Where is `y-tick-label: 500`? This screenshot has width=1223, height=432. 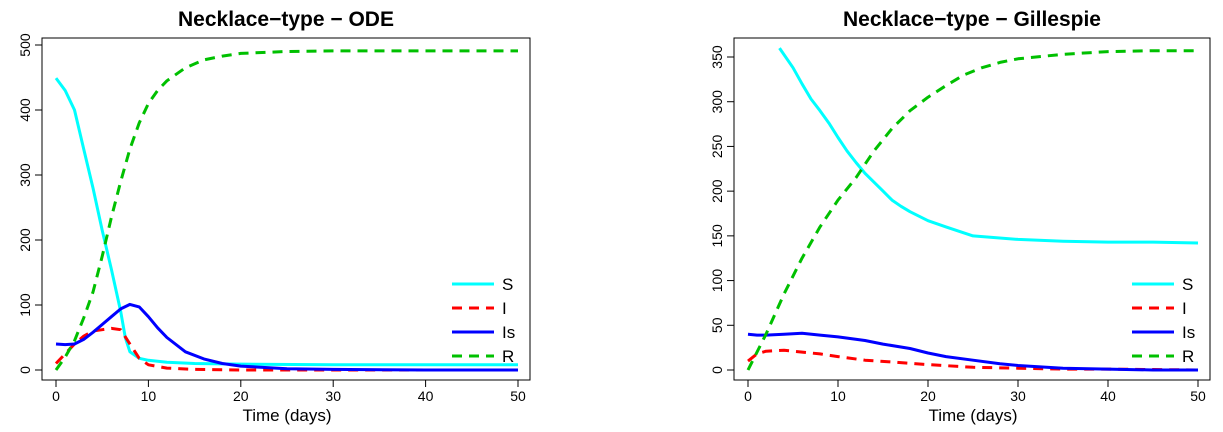 y-tick-label: 500 is located at coordinates (25, 45).